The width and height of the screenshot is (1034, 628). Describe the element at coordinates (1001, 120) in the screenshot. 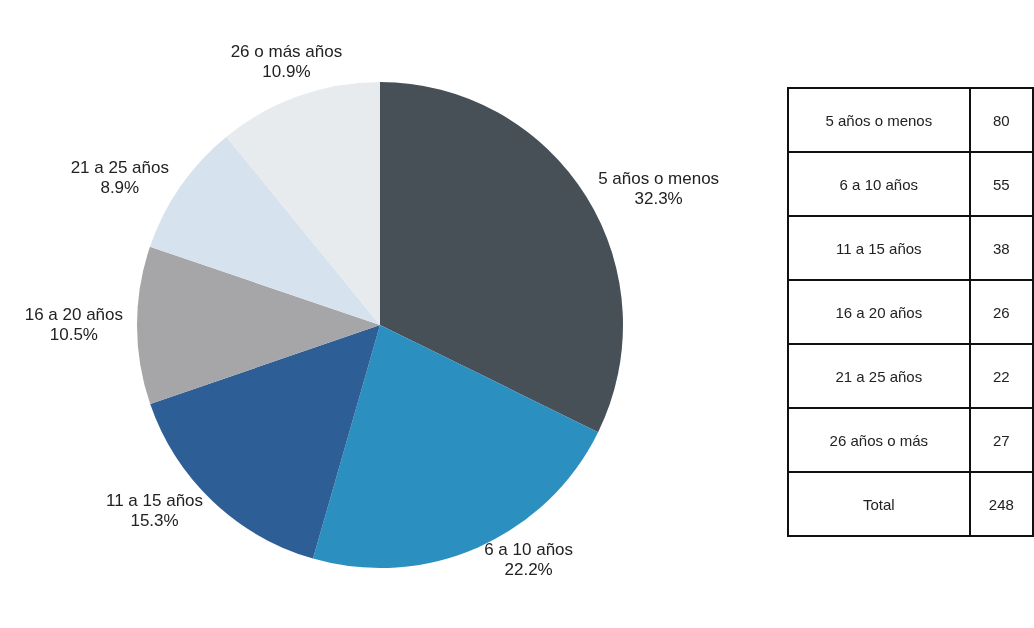

I see `data-label: 80` at that location.